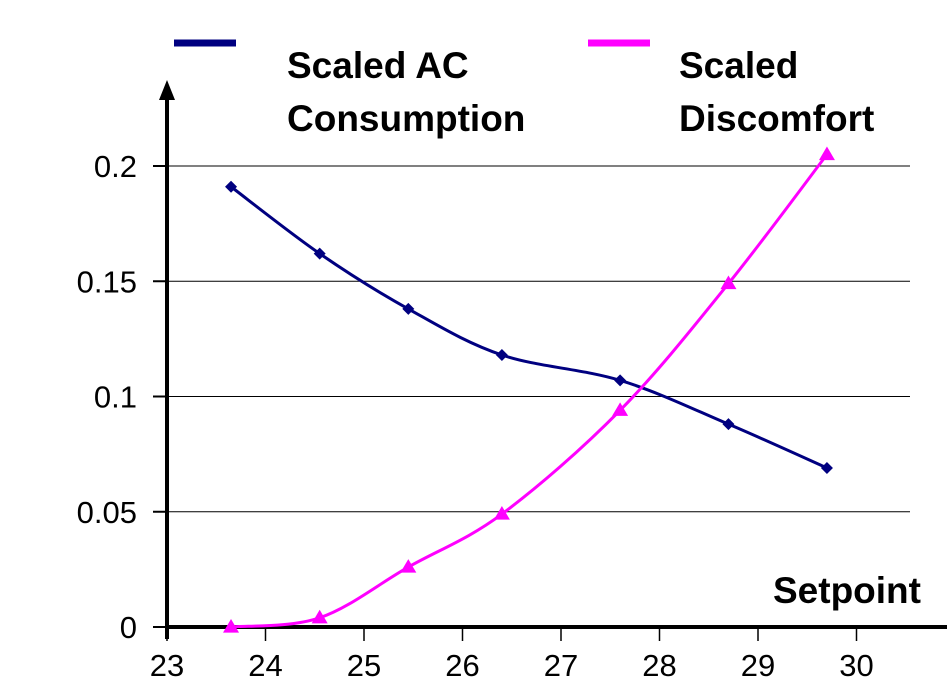  I want to click on x-tick-label: 29, so click(758, 665).